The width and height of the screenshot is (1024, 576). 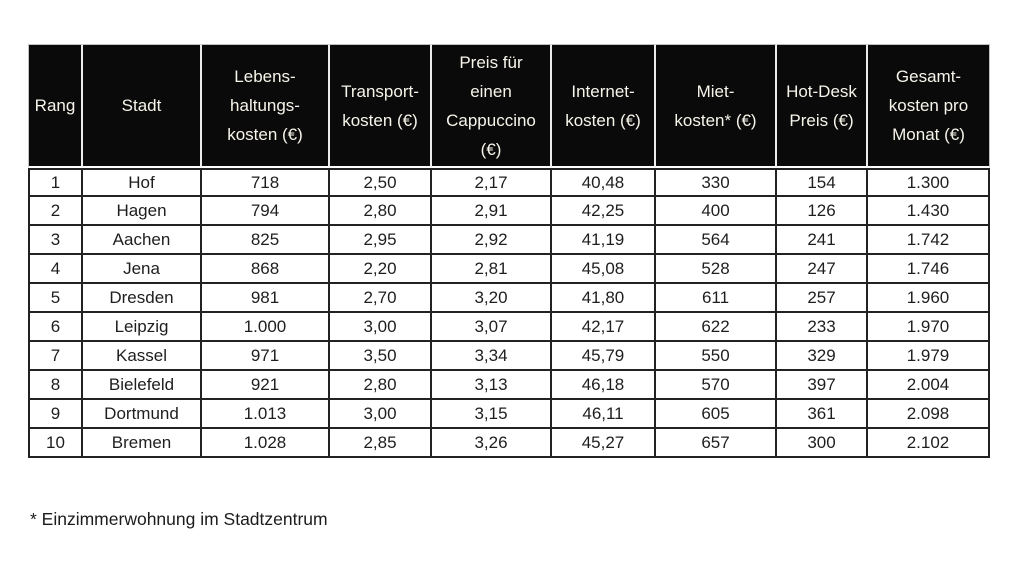 What do you see at coordinates (55, 414) in the screenshot?
I see `cell-rang: 9` at bounding box center [55, 414].